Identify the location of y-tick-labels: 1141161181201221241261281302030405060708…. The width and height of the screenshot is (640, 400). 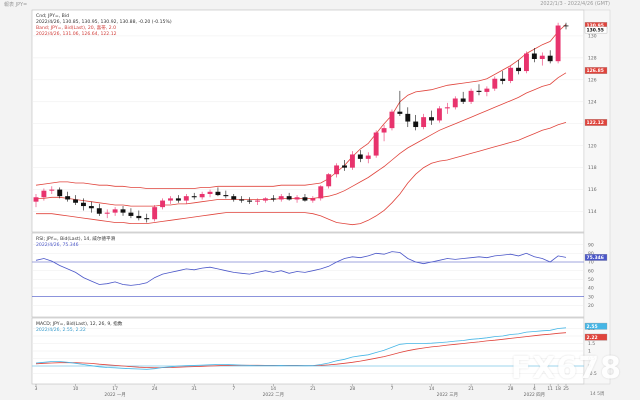
(592, 206).